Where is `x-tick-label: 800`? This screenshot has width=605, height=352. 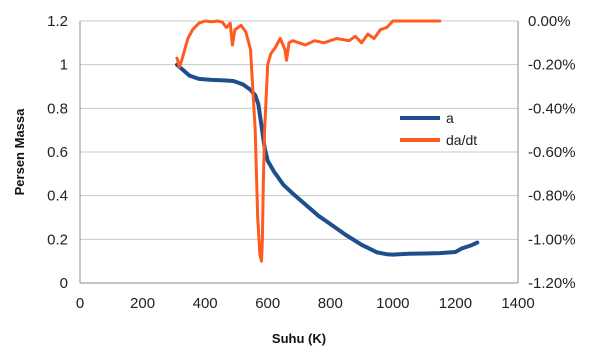
x-tick-label: 800 is located at coordinates (330, 303).